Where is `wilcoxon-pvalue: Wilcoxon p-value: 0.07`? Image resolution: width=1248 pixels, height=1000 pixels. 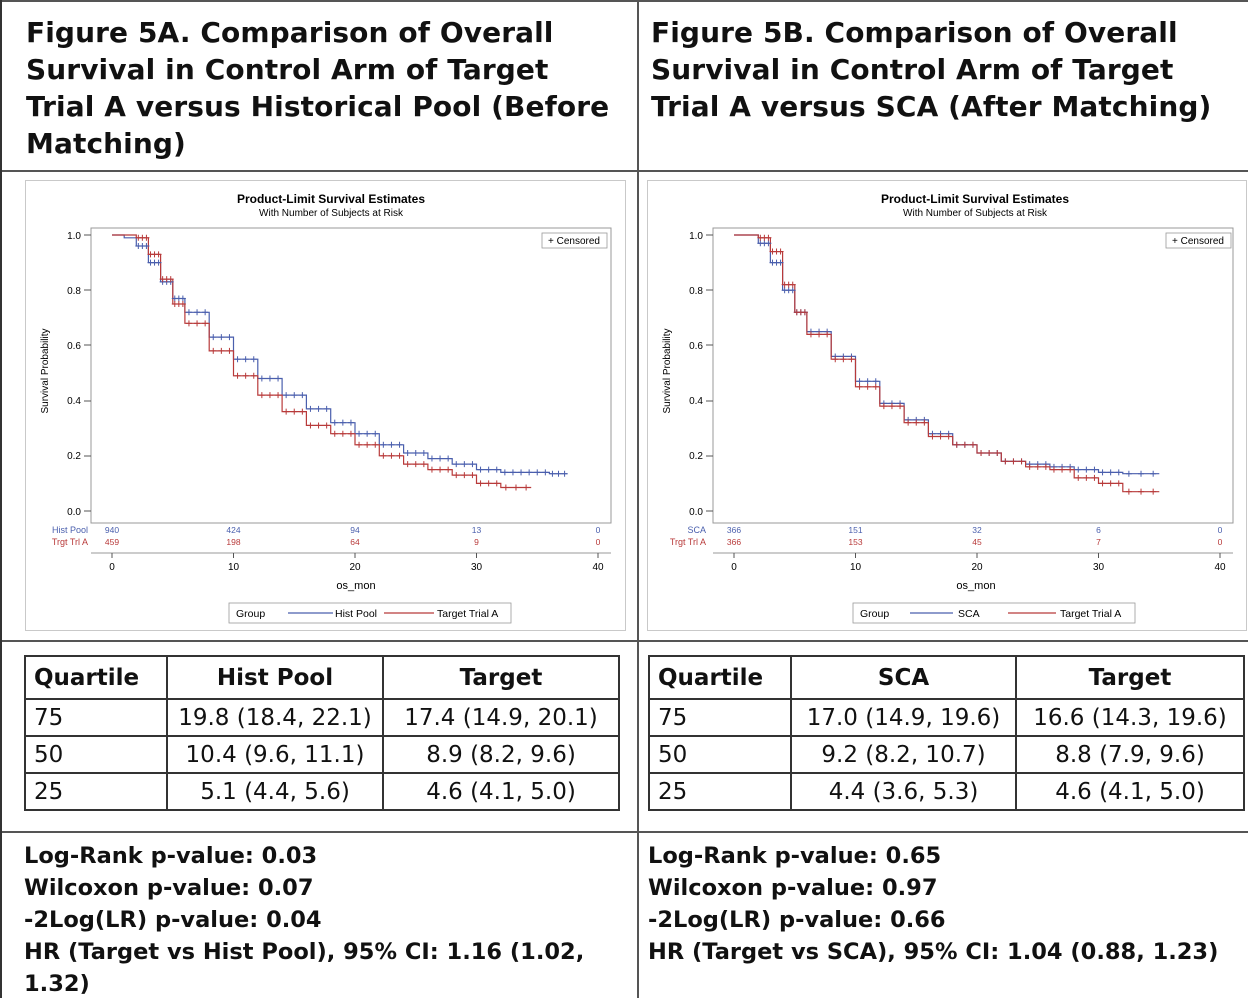 wilcoxon-pvalue: Wilcoxon p-value: 0.07 is located at coordinates (169, 888).